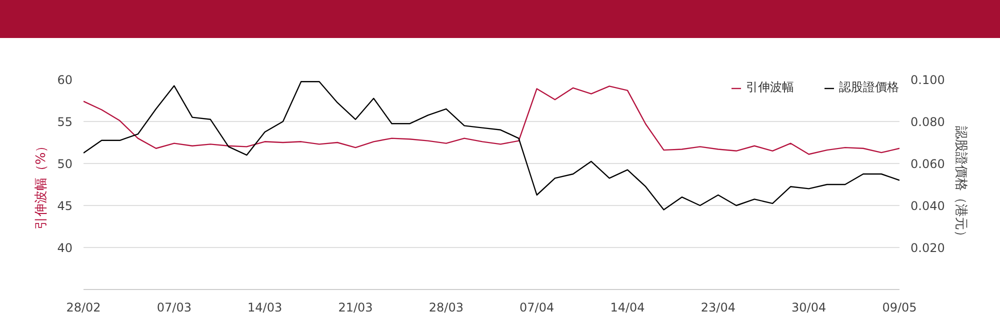 The image size is (1000, 324). Describe the element at coordinates (899, 307) in the screenshot. I see `x-tick-label: 09/05` at that location.